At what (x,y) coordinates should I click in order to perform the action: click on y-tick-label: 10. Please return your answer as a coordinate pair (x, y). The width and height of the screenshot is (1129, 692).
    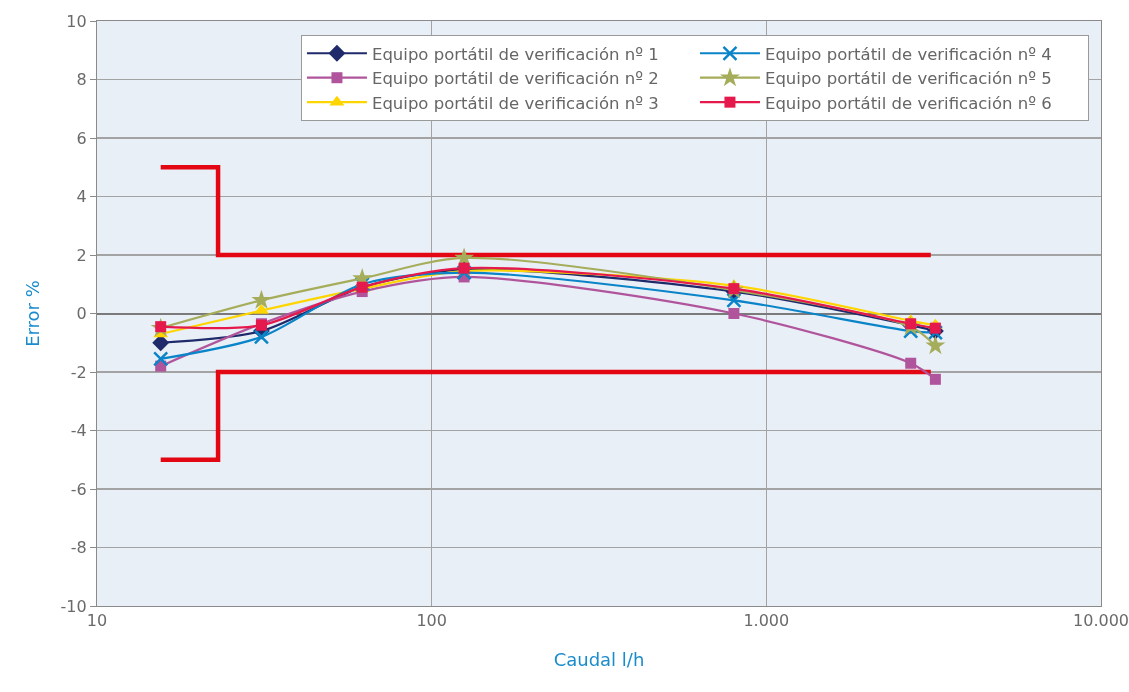
    Looking at the image, I should click on (76, 21).